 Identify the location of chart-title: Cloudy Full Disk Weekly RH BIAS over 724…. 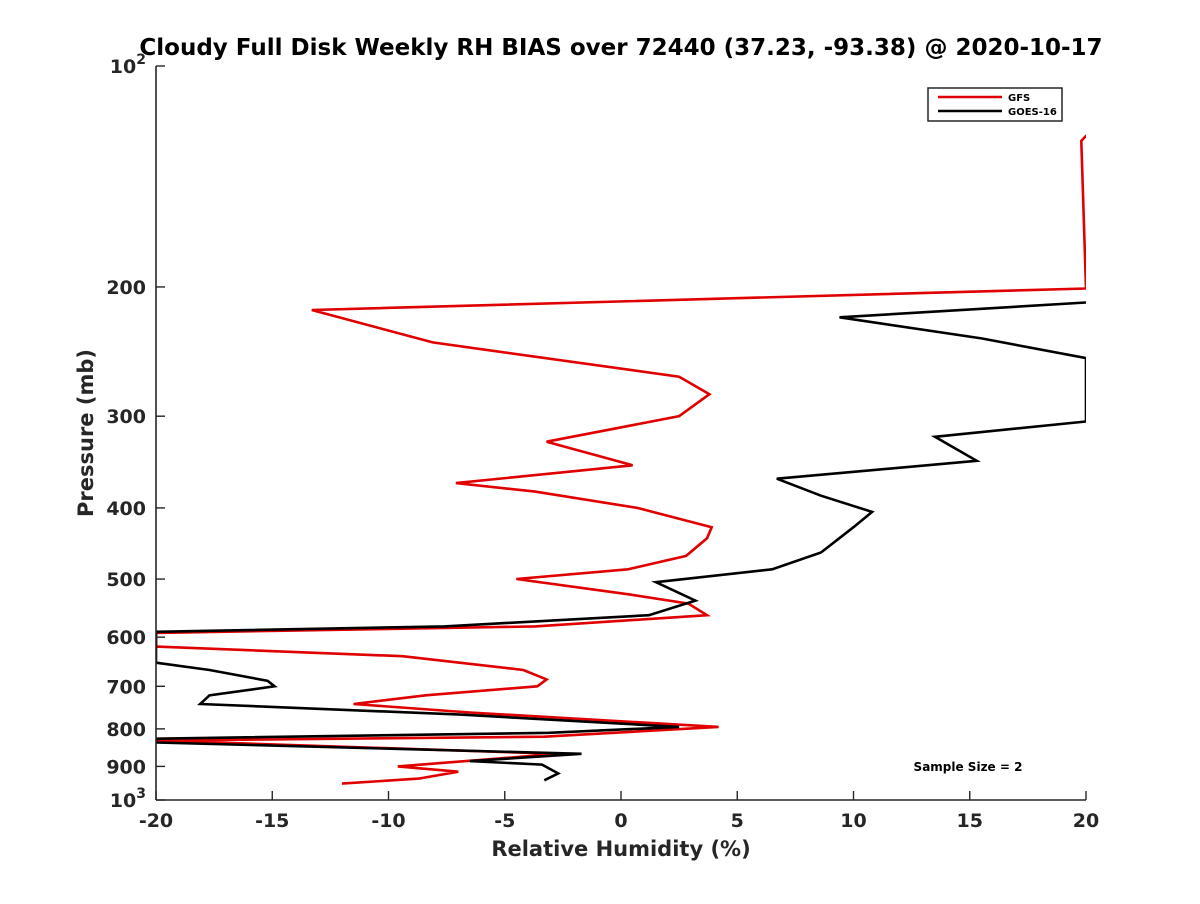
(620, 48).